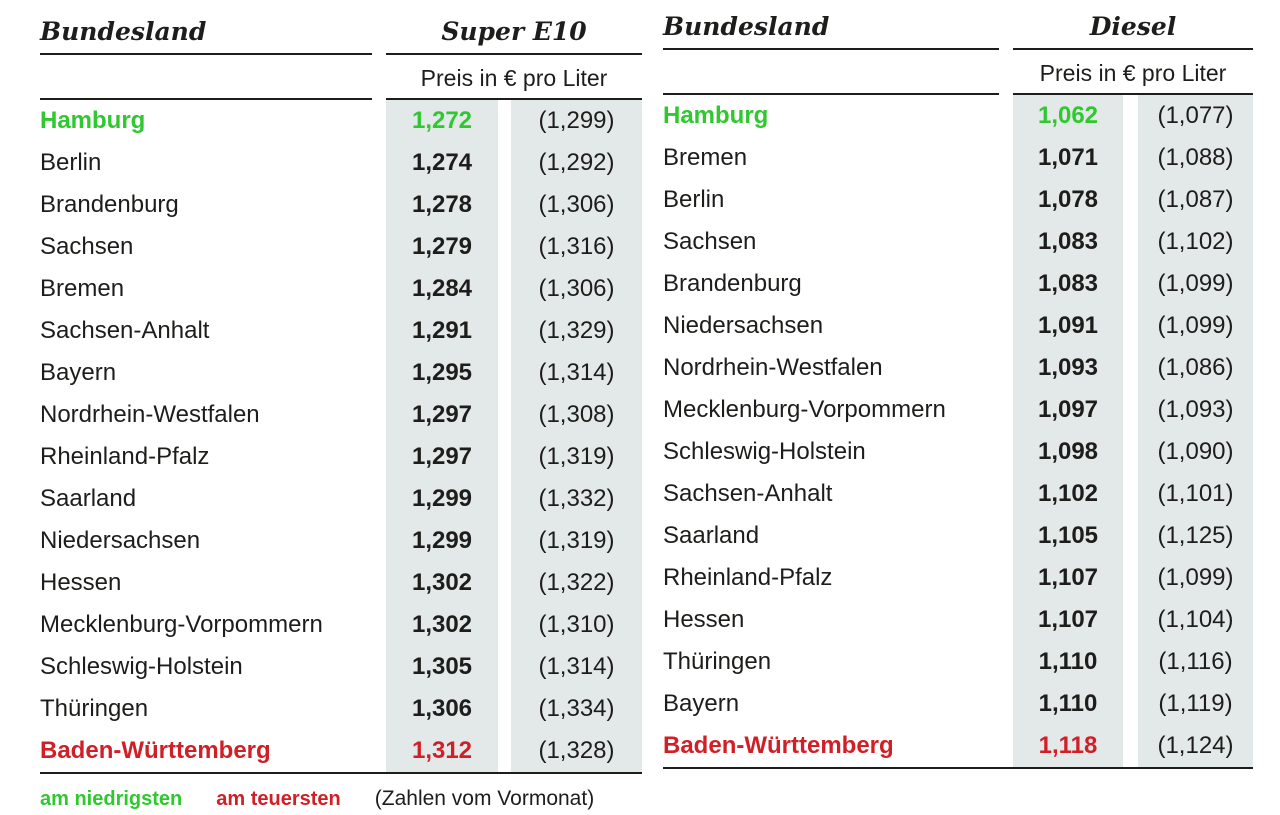 This screenshot has height=815, width=1280. What do you see at coordinates (278, 799) in the screenshot?
I see `legend-highest-label: am teuersten` at bounding box center [278, 799].